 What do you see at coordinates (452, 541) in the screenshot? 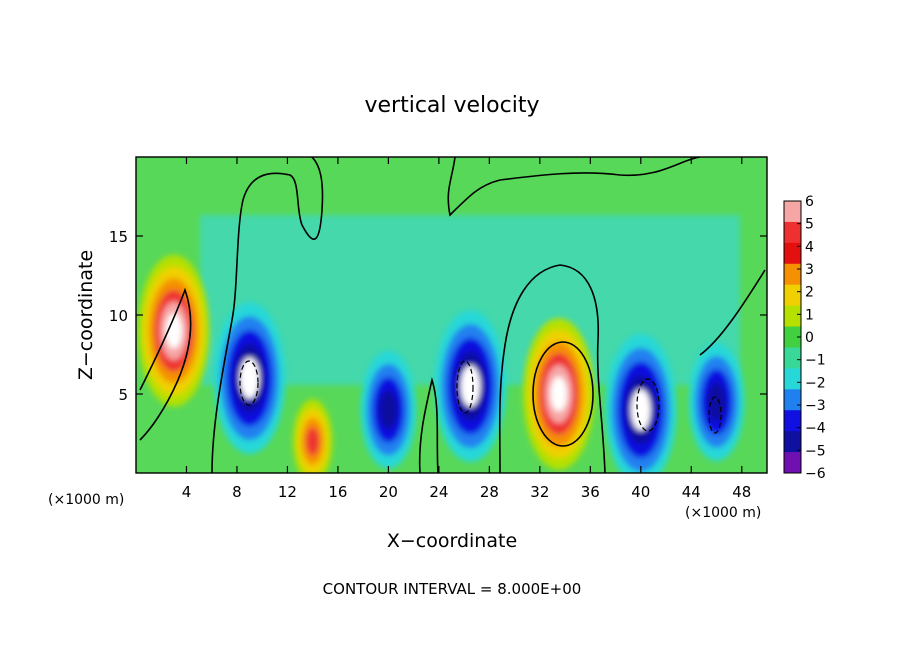
I see `x-axis-label: X−coordinate` at bounding box center [452, 541].